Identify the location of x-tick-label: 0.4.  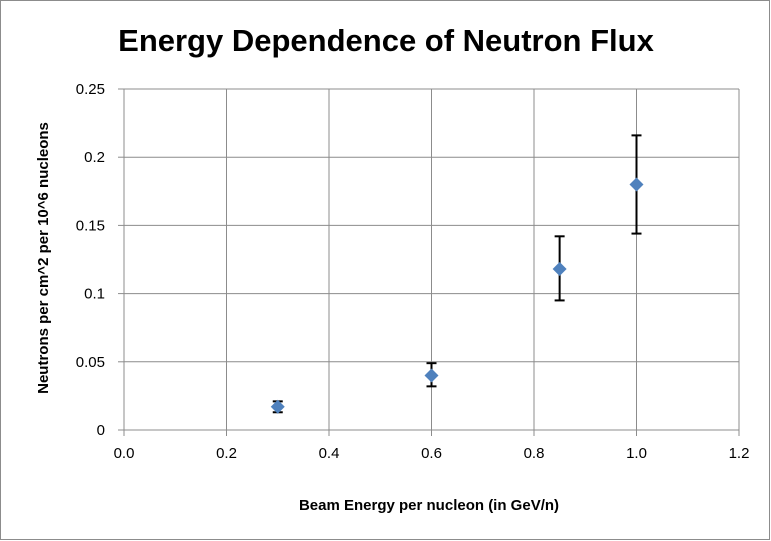
(329, 453).